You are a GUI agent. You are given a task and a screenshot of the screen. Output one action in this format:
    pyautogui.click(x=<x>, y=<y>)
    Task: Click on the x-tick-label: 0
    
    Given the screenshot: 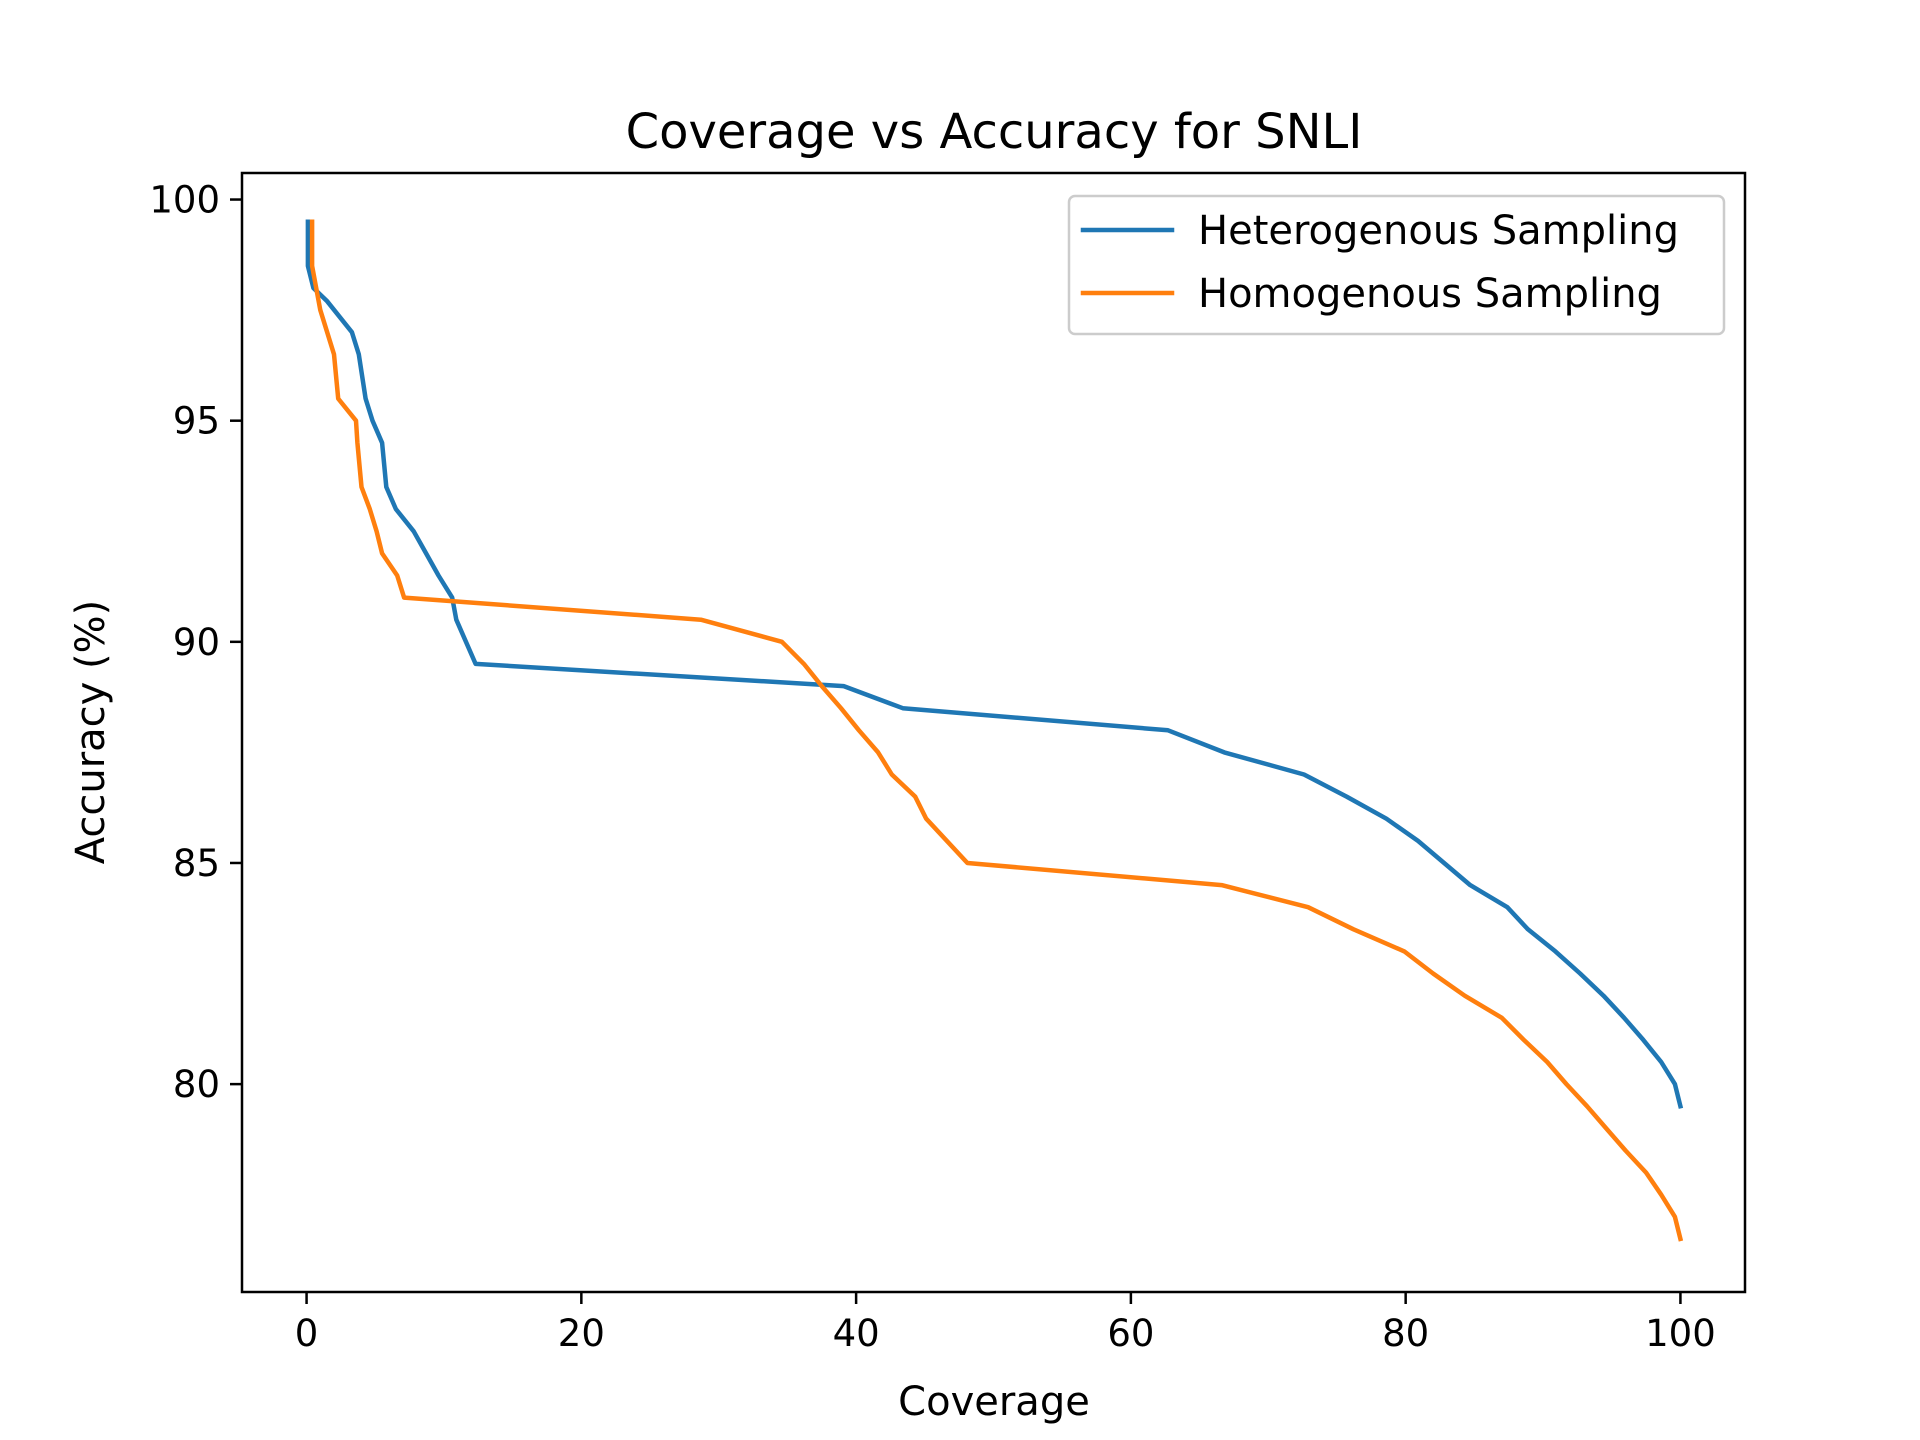 What is the action you would take?
    pyautogui.click(x=307, y=1333)
    